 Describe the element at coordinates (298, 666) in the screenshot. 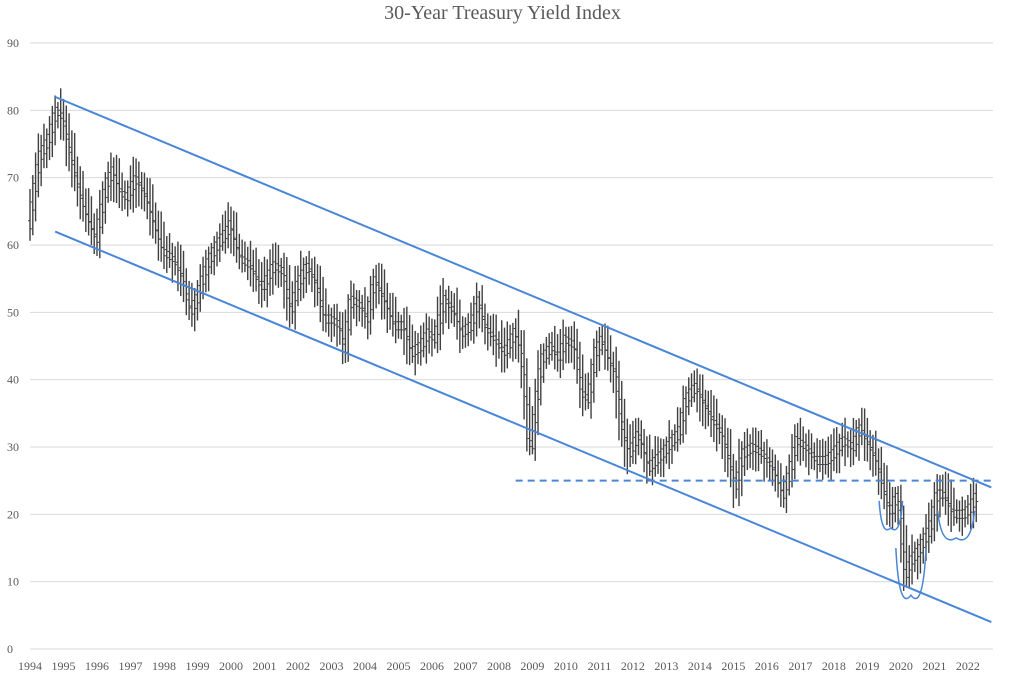

I see `x-tick-label: 2002` at that location.